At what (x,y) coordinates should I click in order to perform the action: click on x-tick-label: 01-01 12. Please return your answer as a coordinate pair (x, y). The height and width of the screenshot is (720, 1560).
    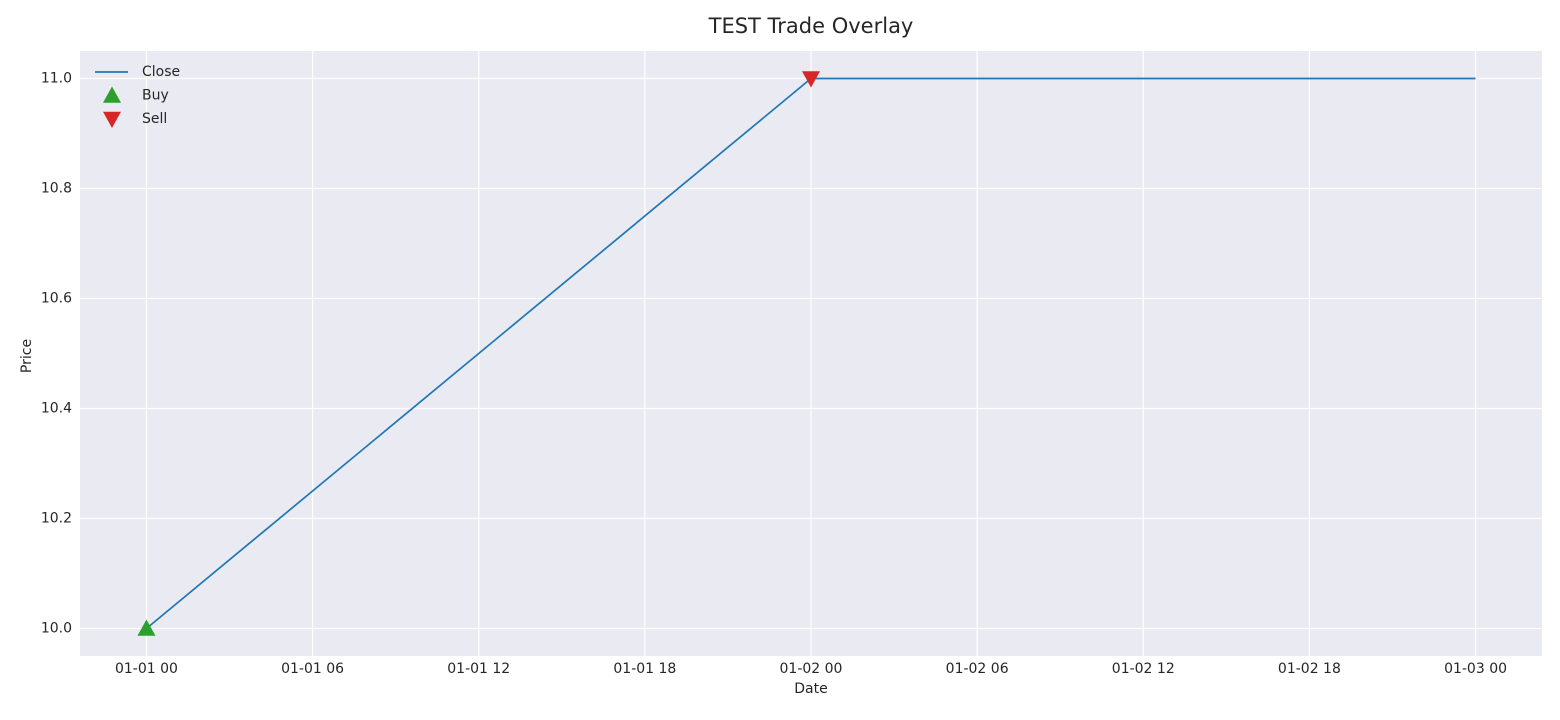
    Looking at the image, I should click on (478, 669).